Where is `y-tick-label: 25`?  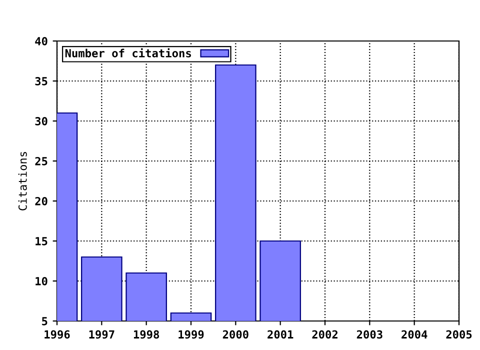
y-tick-label: 25 is located at coordinates (41, 161).